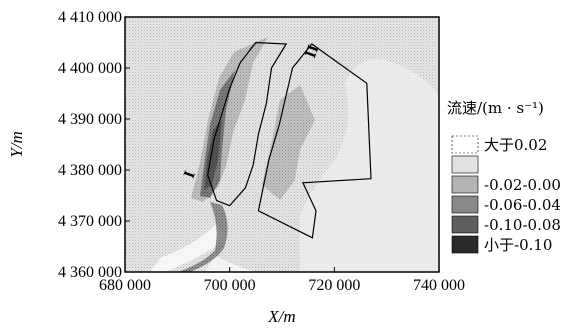 The image size is (579, 329). What do you see at coordinates (522, 205) in the screenshot?
I see `legend-label: -0.06-0.04` at bounding box center [522, 205].